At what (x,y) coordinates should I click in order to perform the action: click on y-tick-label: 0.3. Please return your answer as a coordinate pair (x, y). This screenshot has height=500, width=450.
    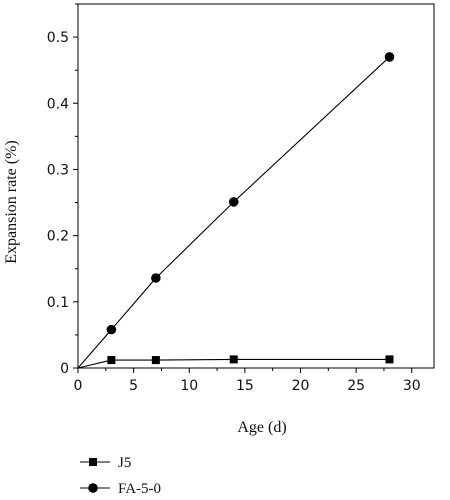
    Looking at the image, I should click on (58, 170).